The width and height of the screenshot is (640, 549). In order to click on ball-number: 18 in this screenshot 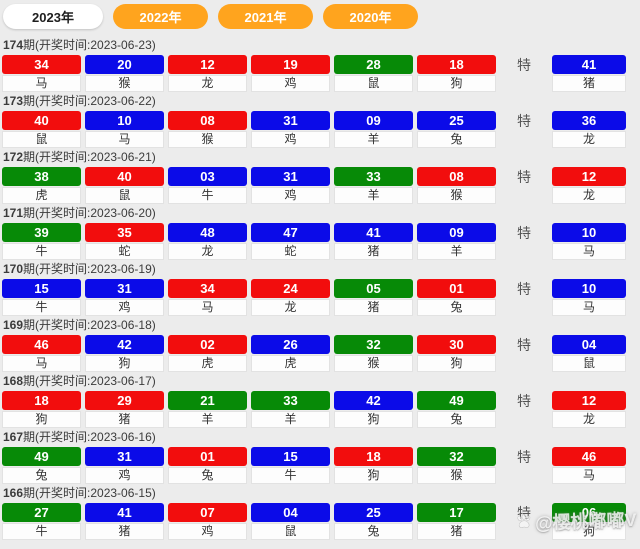, I will do `click(456, 64)`.